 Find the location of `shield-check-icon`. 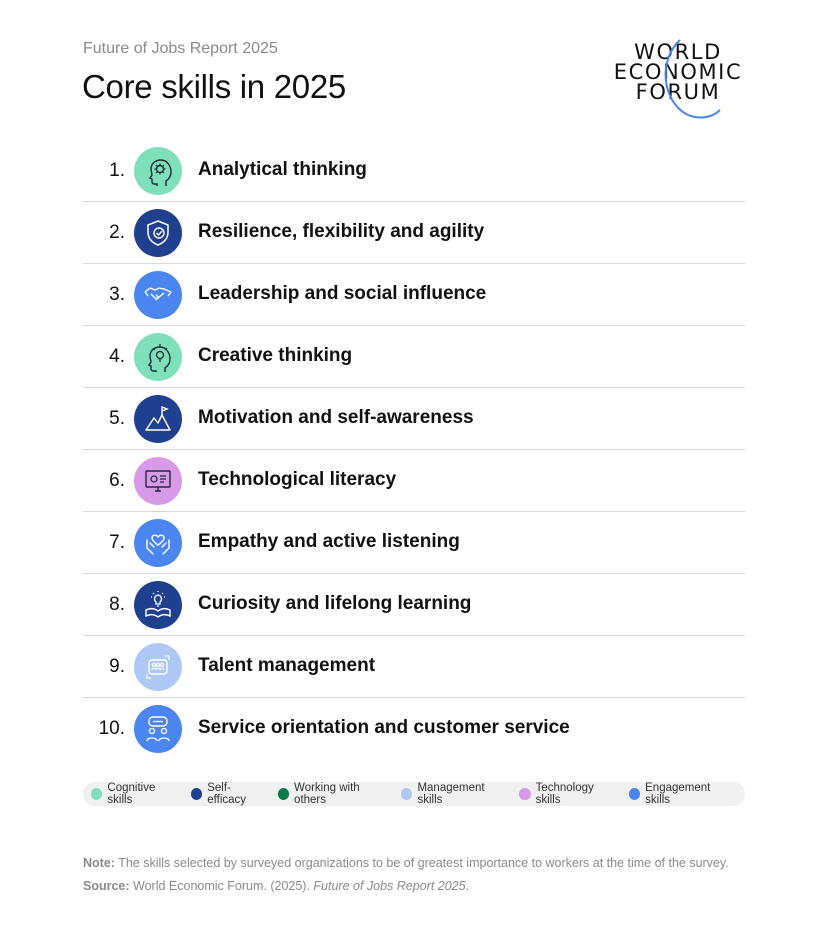

shield-check-icon is located at coordinates (158, 233).